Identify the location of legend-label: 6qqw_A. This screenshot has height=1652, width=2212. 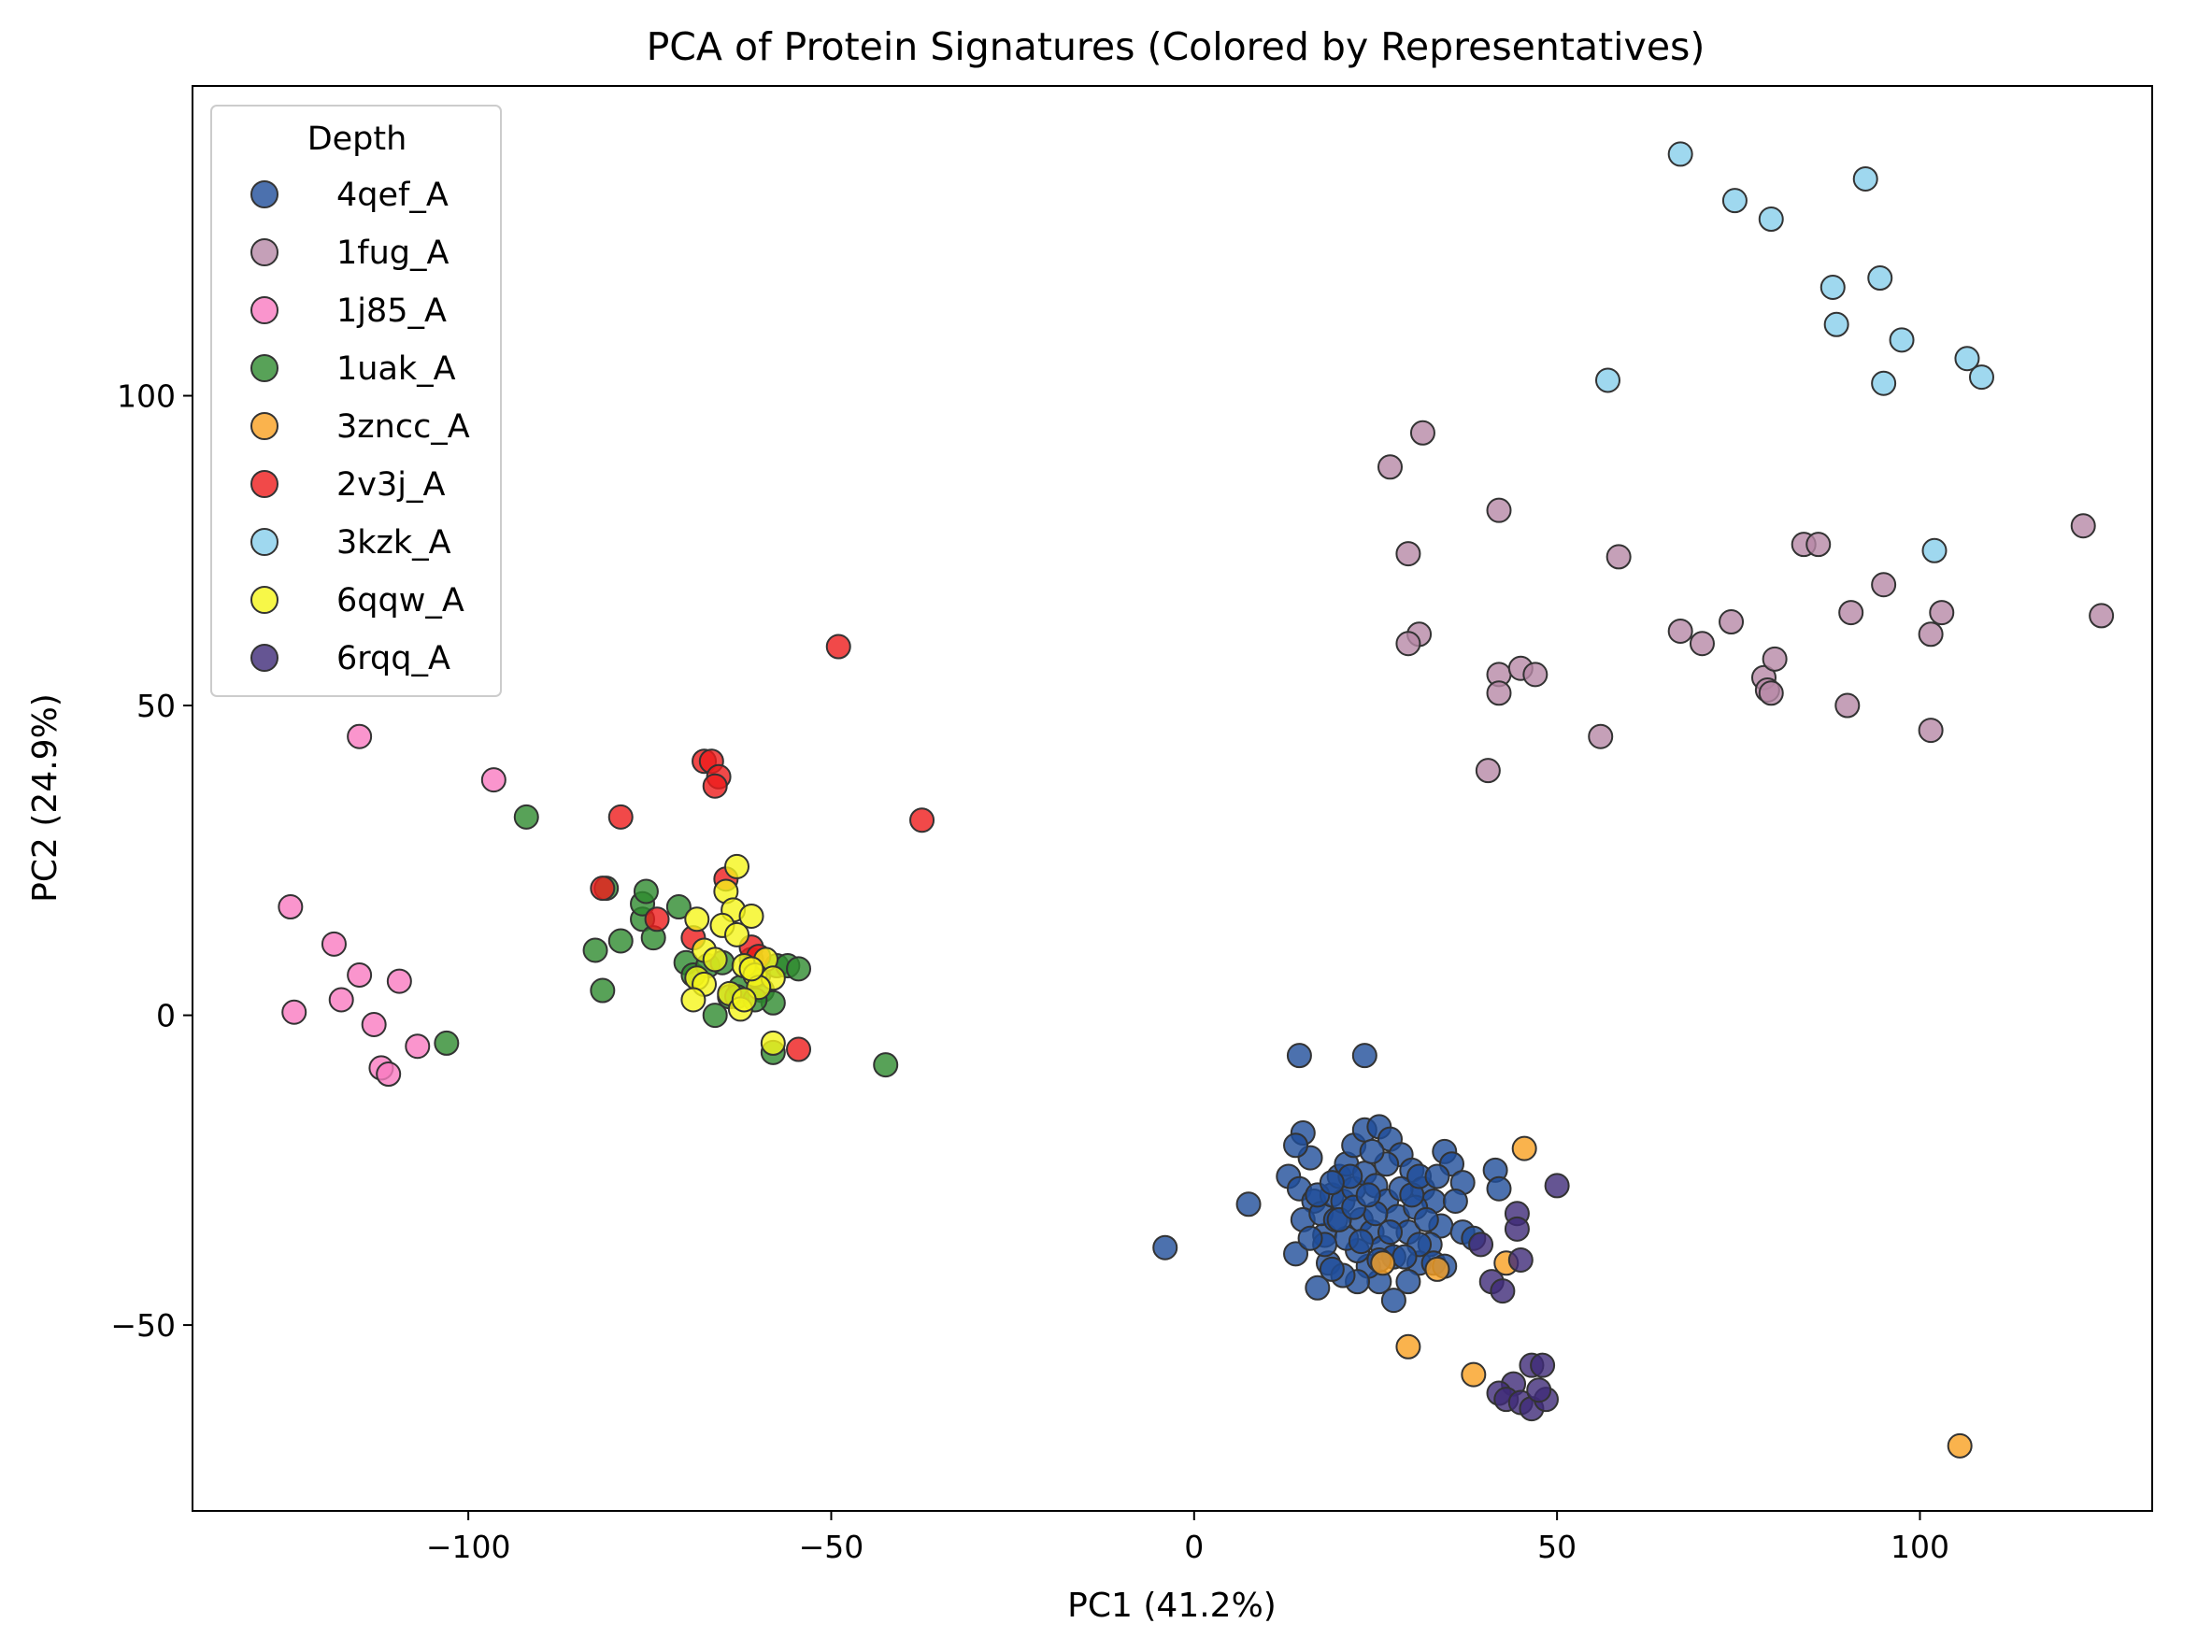
(400, 601).